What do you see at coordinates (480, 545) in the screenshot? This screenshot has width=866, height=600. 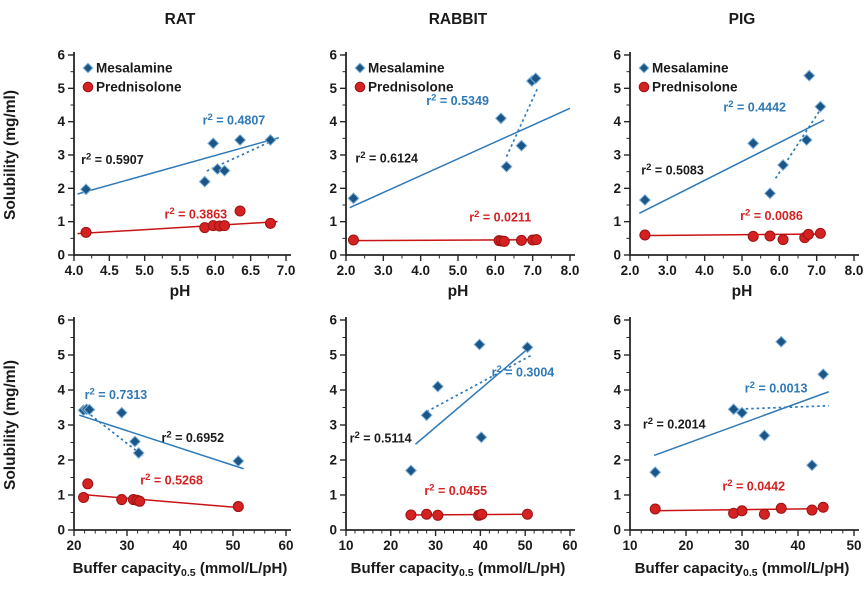 I see `x-tick-label: 40` at bounding box center [480, 545].